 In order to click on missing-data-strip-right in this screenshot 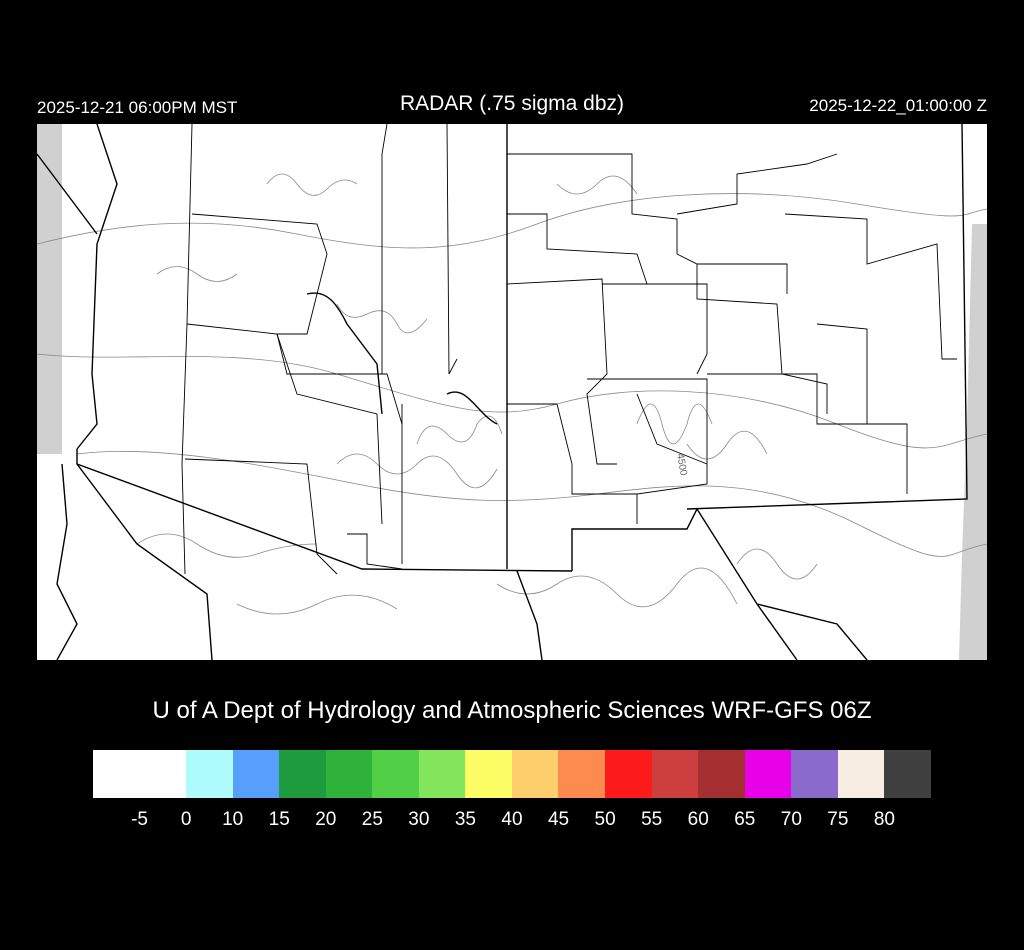, I will do `click(973, 442)`.